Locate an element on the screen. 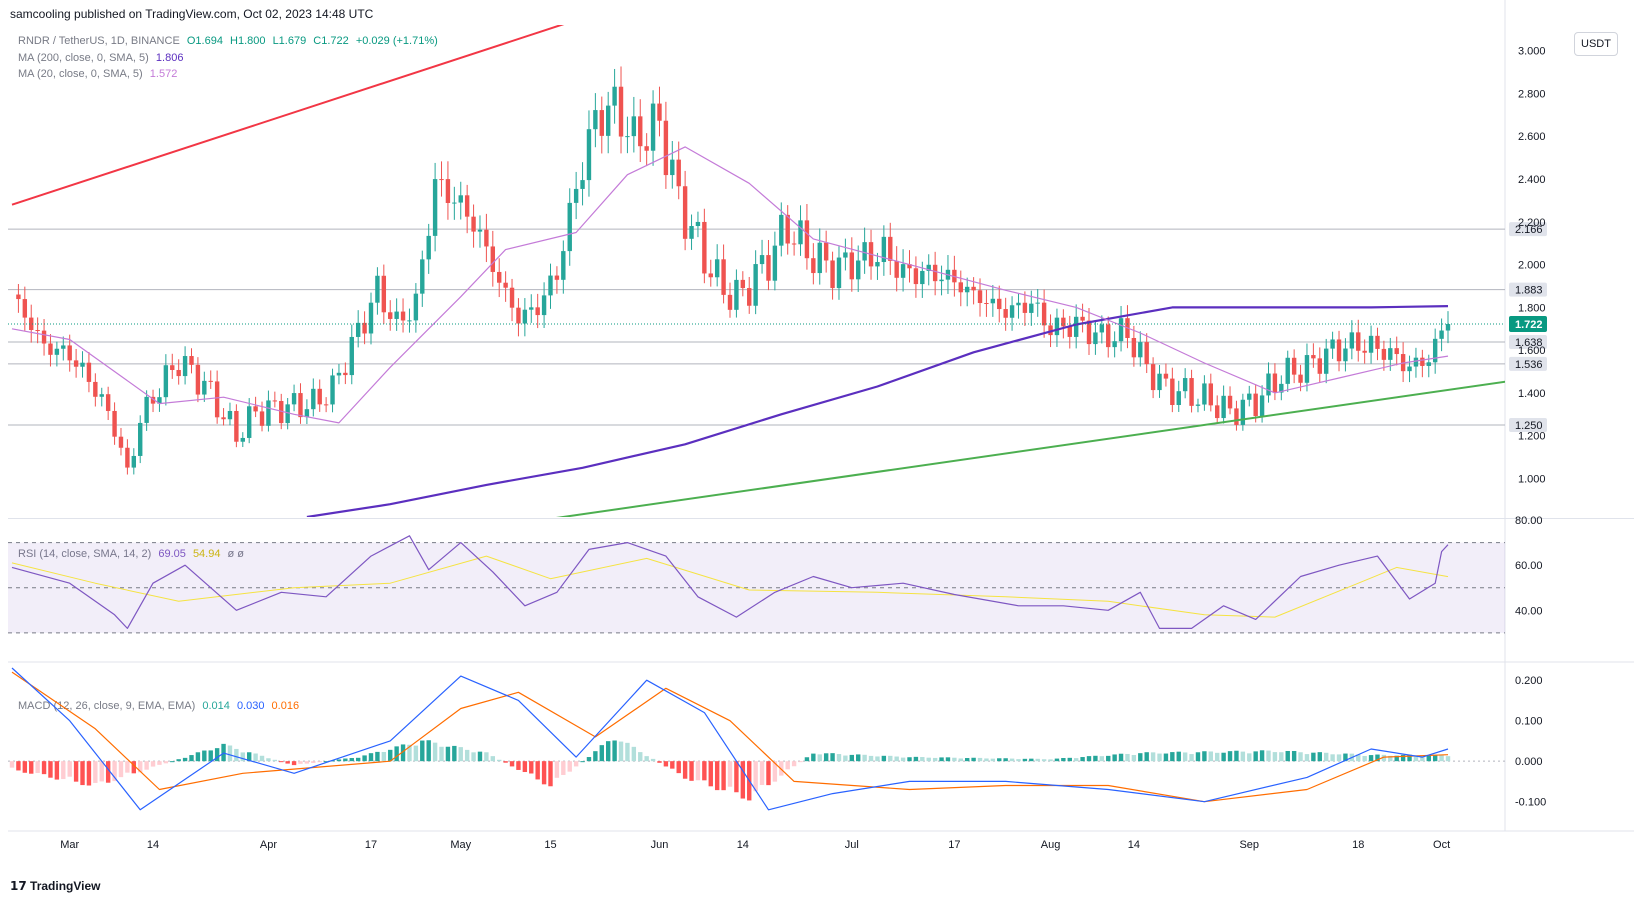 The image size is (1634, 901). rsi-sma-line is located at coordinates (730, 586).